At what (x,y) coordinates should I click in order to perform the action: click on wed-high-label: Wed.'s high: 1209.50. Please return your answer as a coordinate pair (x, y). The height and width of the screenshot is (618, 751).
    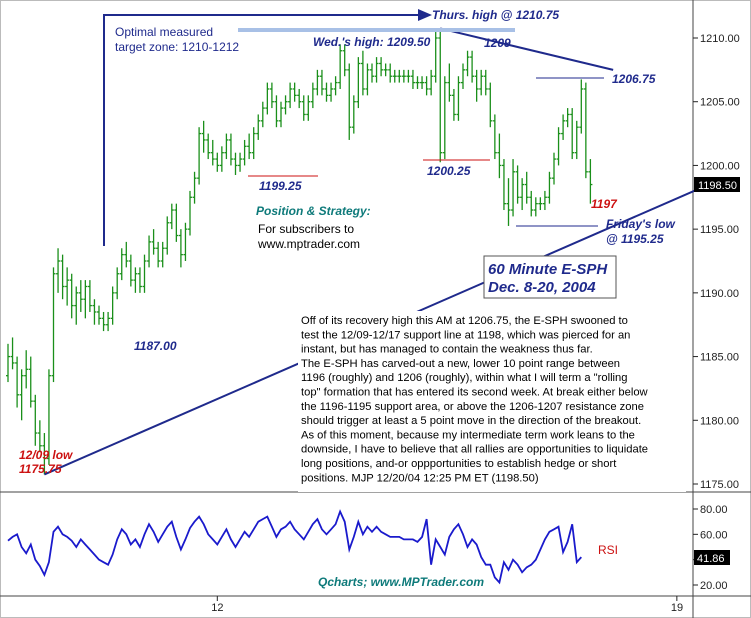
    Looking at the image, I should click on (372, 42).